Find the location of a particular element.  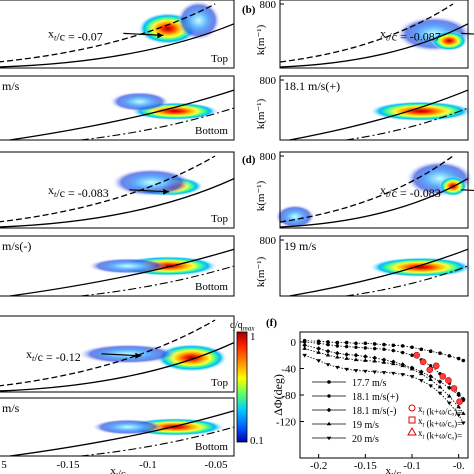

y-tick-label: -80 is located at coordinates (288, 396).